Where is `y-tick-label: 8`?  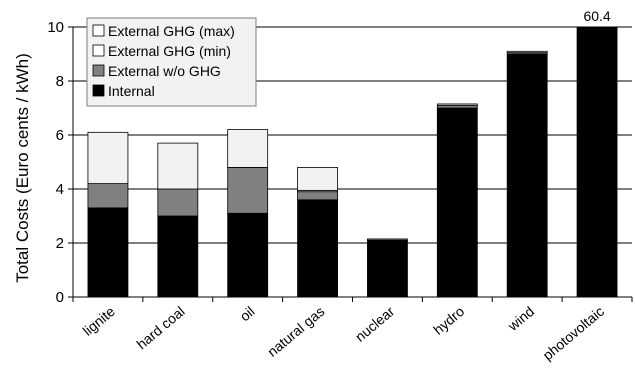 y-tick-label: 8 is located at coordinates (60, 81).